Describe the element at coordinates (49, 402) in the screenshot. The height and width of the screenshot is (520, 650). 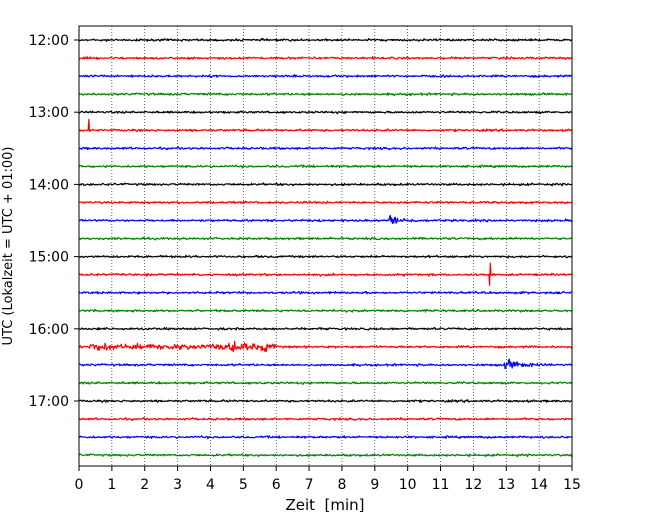
I see `y-tick-label: 17:00` at that location.